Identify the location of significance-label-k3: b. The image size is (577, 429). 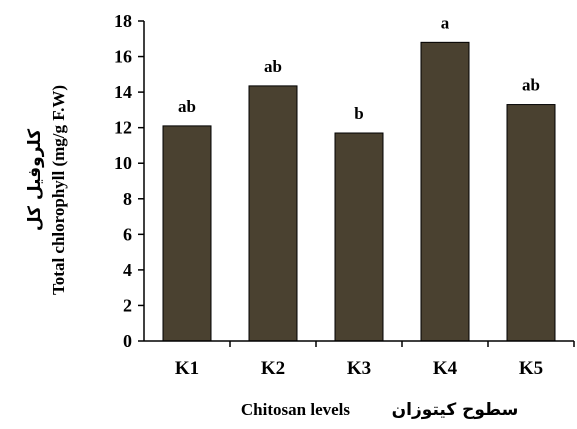
(358, 113).